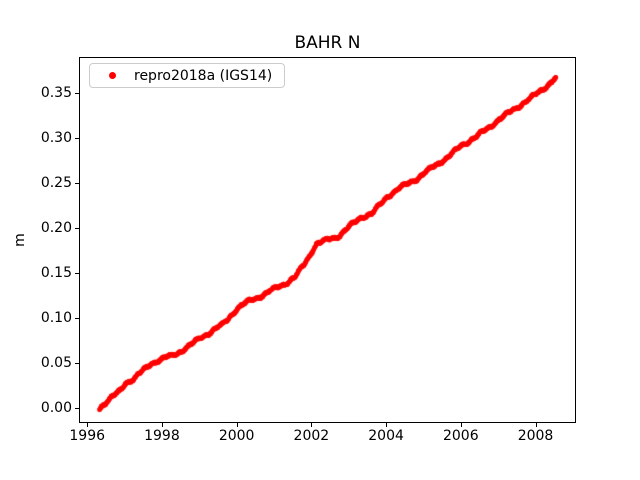 The height and width of the screenshot is (480, 640). I want to click on legend-entry-label: repro2018a (IGS14), so click(203, 75).